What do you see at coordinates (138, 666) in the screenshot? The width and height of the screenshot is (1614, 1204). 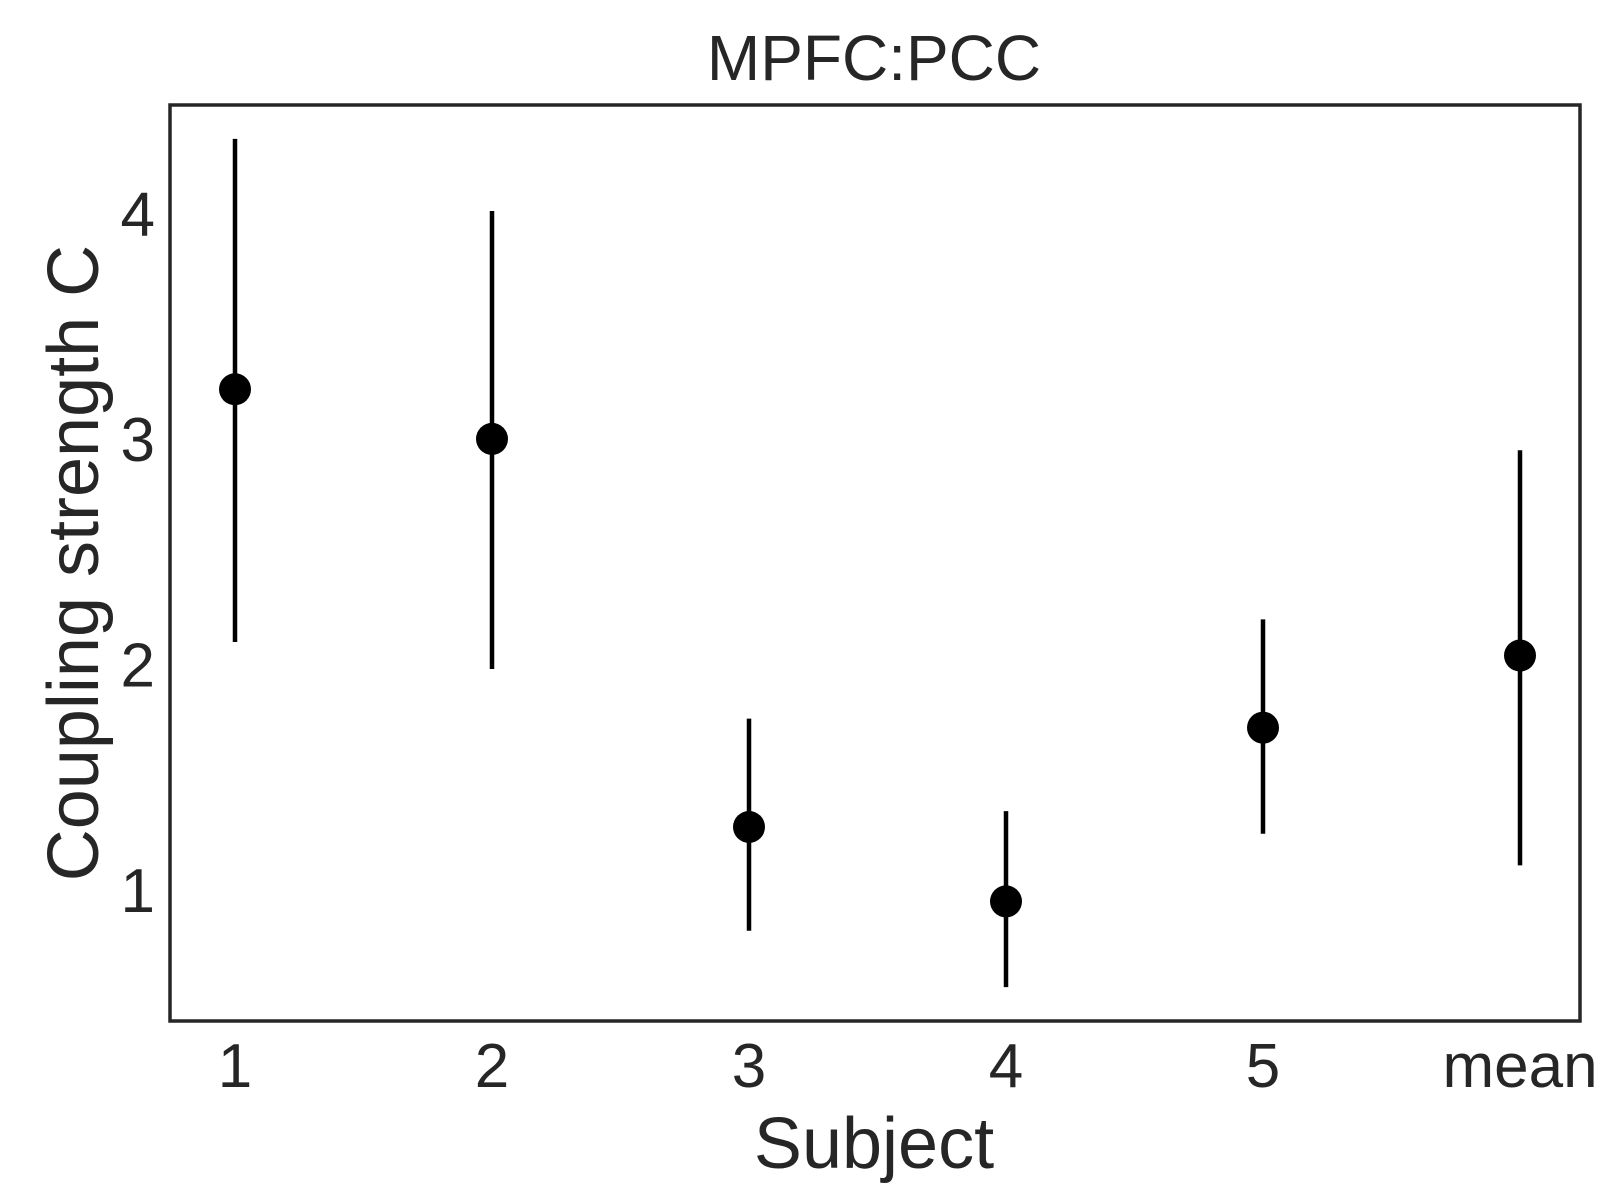 I see `y-tick-label: 2` at bounding box center [138, 666].